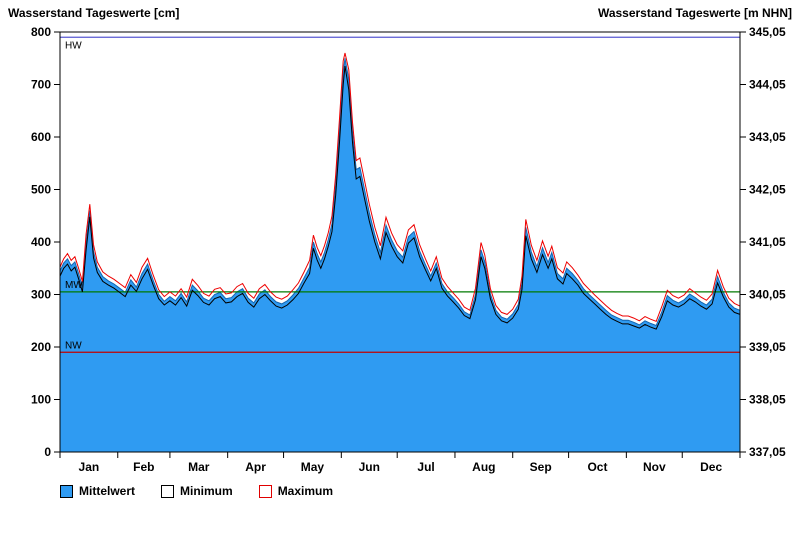 Image resolution: width=800 pixels, height=550 pixels. I want to click on svg-text: 300, so click(41, 295).